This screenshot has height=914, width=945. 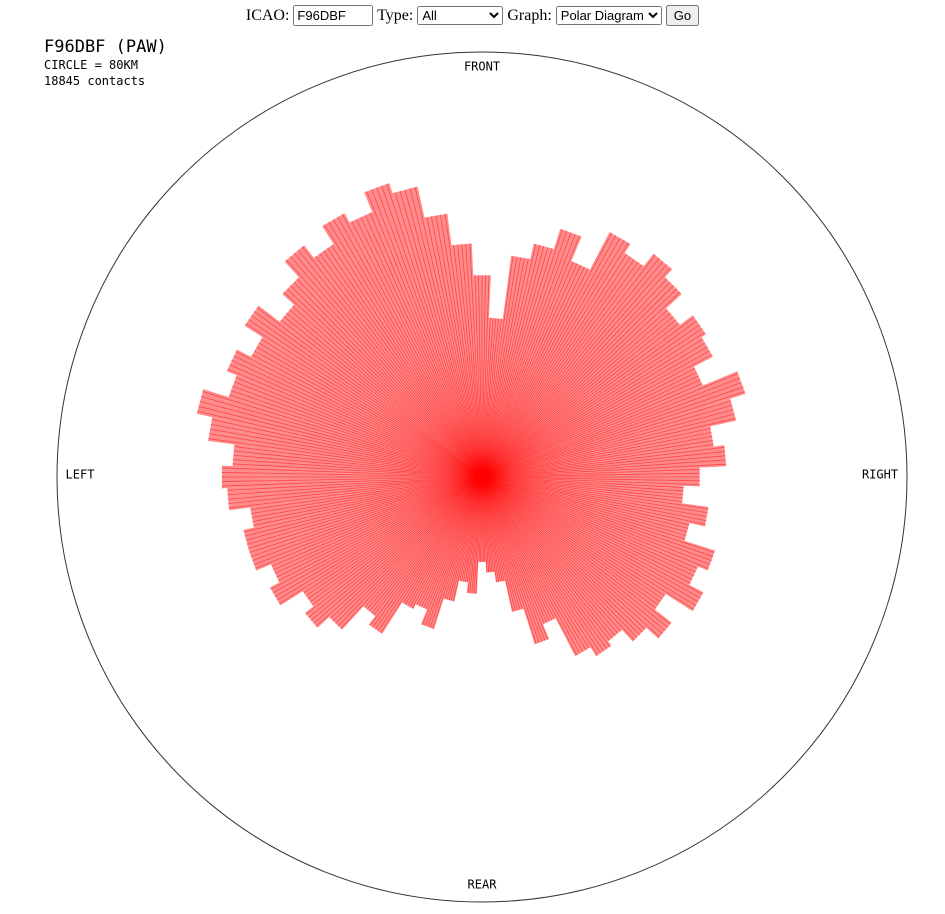 I want to click on right-label: RIGHT, so click(x=880, y=475).